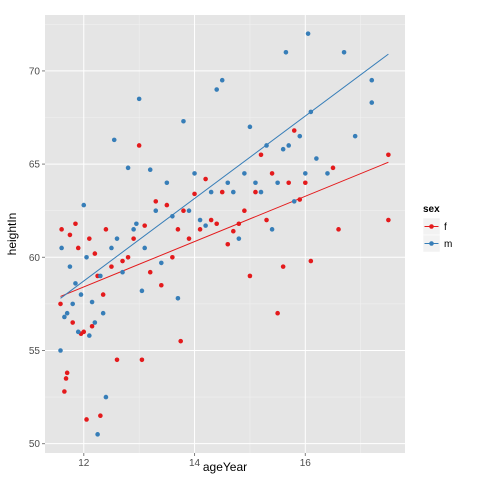 Image resolution: width=480 pixels, height=485 pixels. What do you see at coordinates (431, 243) in the screenshot?
I see `legend-key-m` at bounding box center [431, 243].